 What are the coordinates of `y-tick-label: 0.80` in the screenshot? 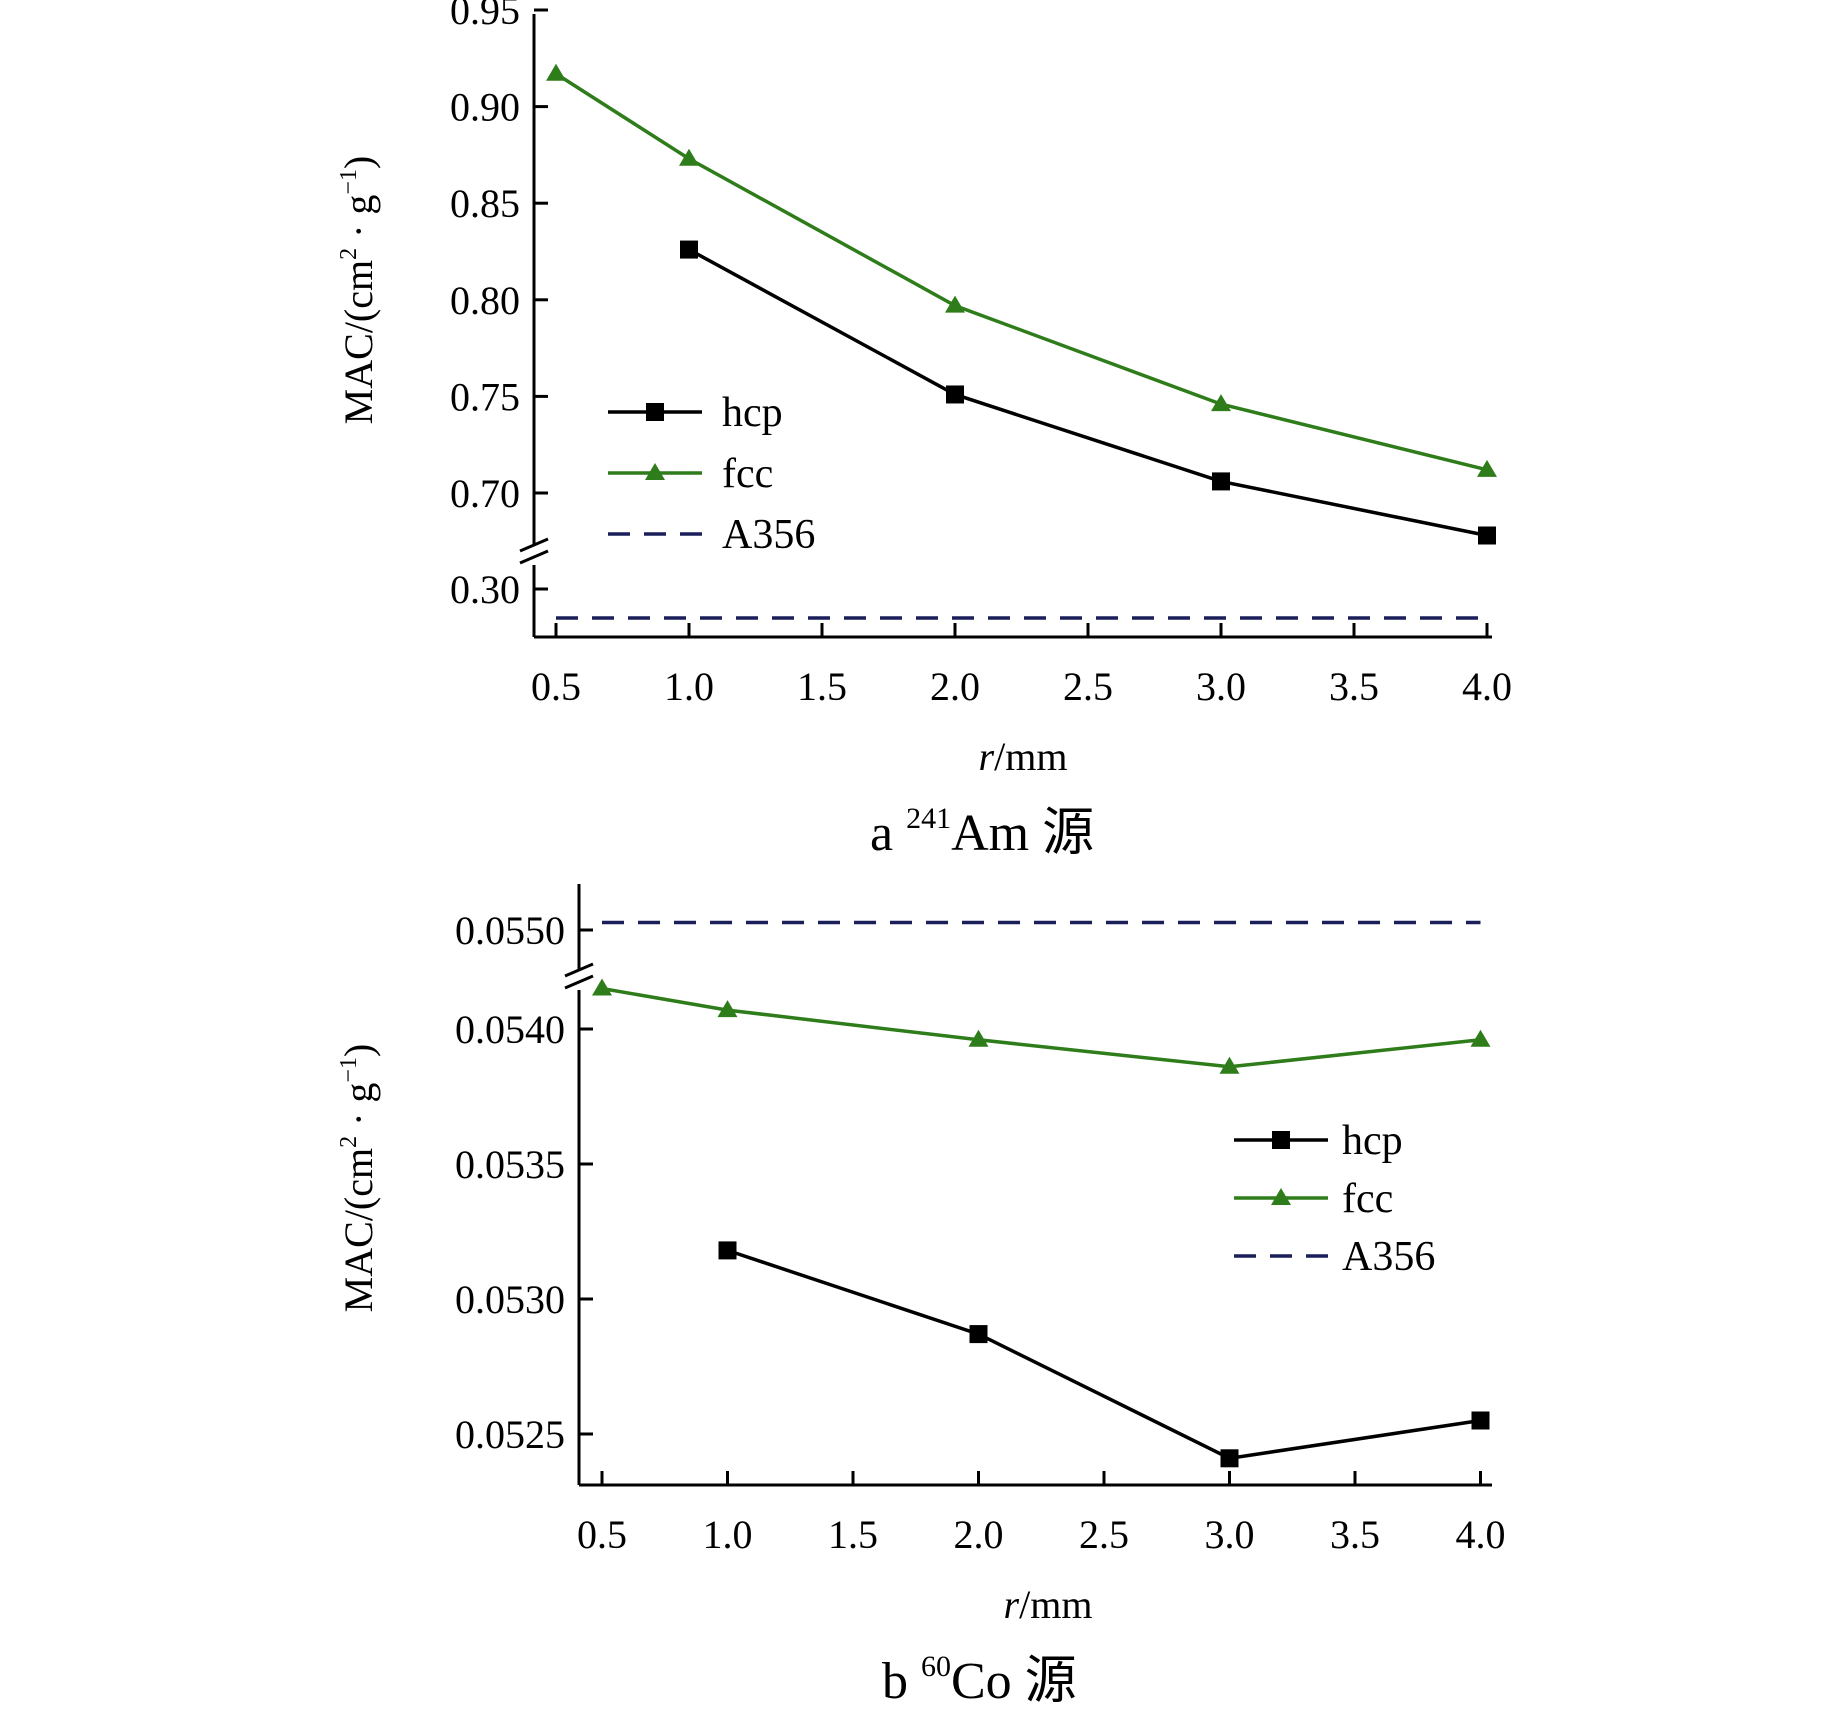 It's located at (485, 300).